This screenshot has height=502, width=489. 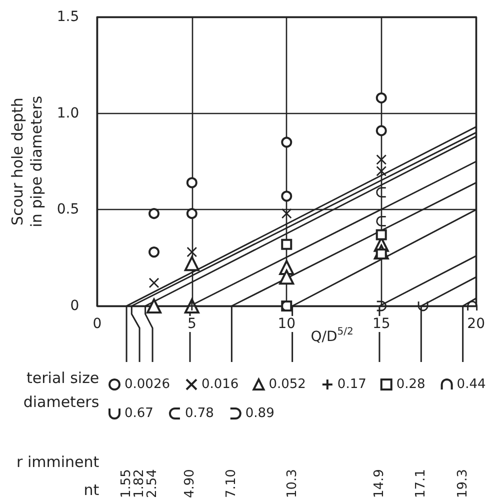 I want to click on text: diameters, so click(x=61, y=402).